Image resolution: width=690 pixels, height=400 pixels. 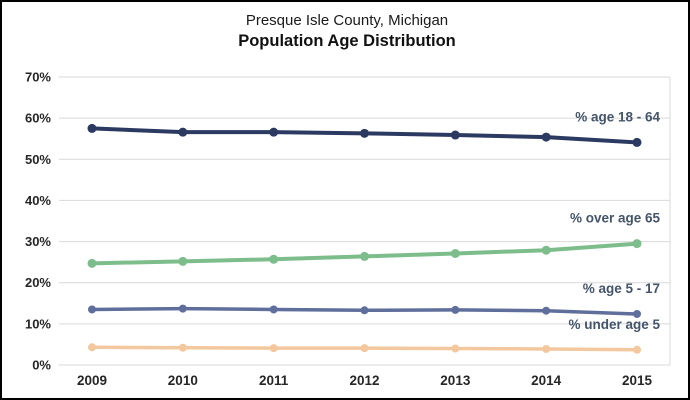 What do you see at coordinates (615, 218) in the screenshot?
I see `series-label-2: % over age 65` at bounding box center [615, 218].